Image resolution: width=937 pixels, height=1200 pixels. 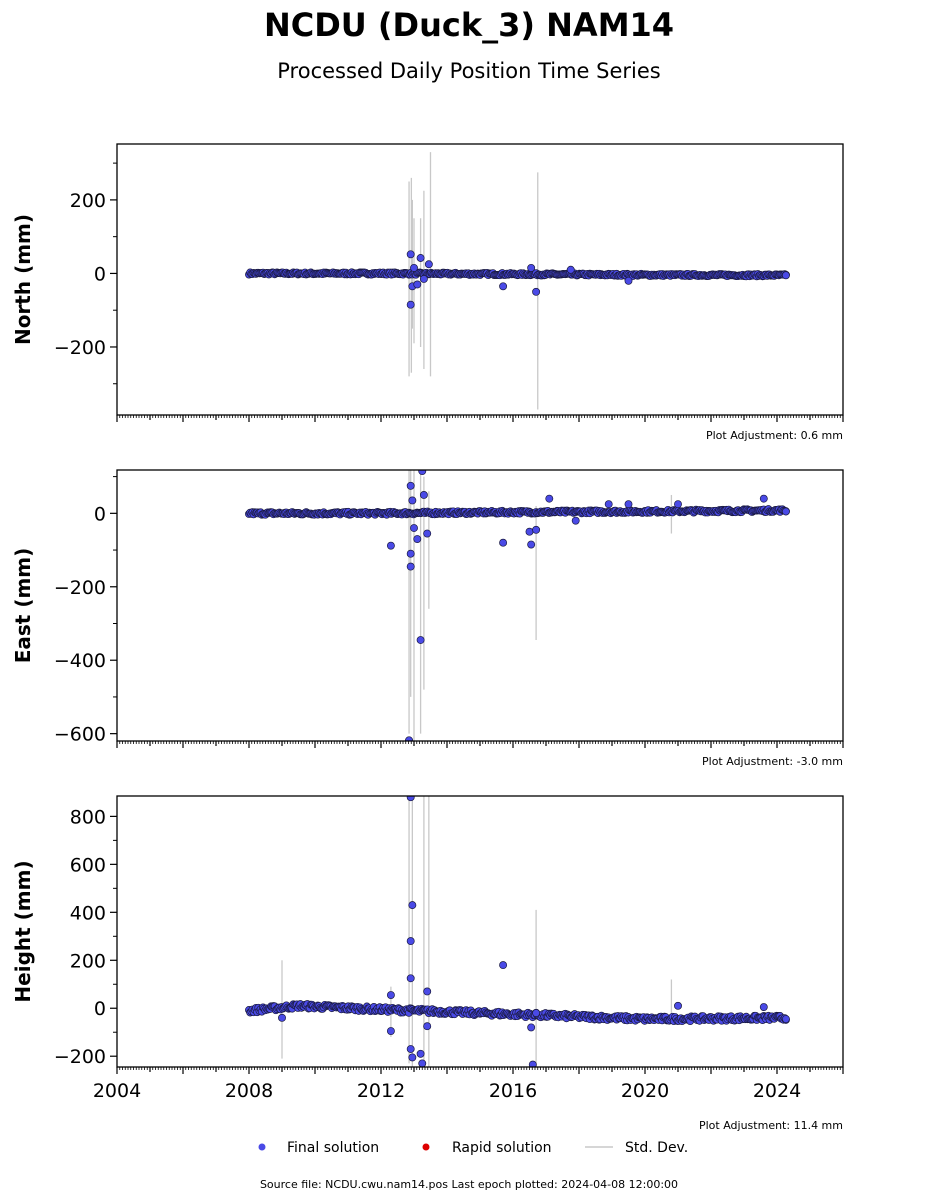 I want to click on y-tick-label: 800, so click(x=88, y=817).